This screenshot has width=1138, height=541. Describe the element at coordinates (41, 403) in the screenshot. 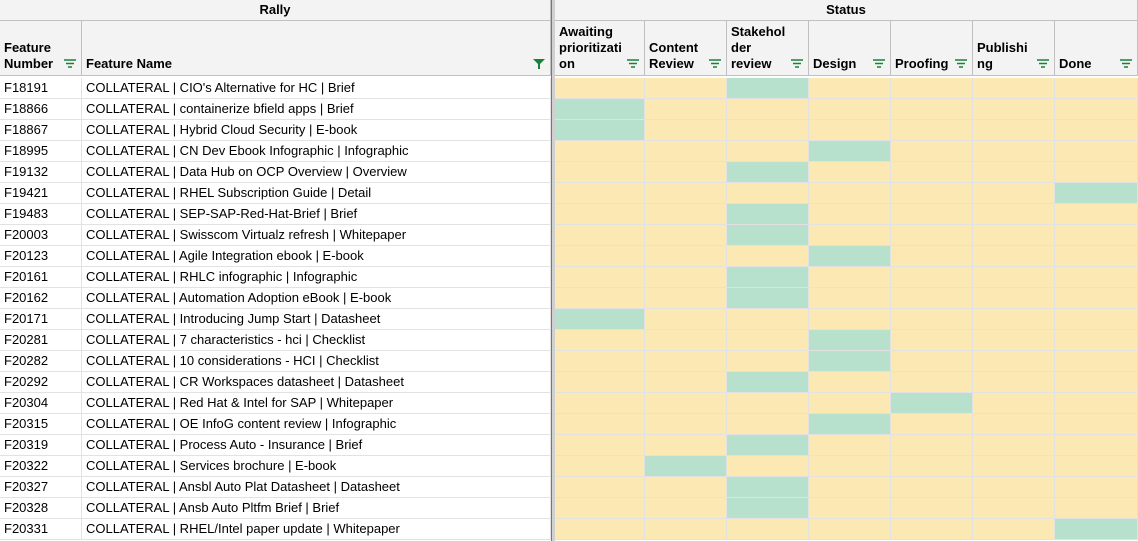

I see `feature-number: F20304` at that location.